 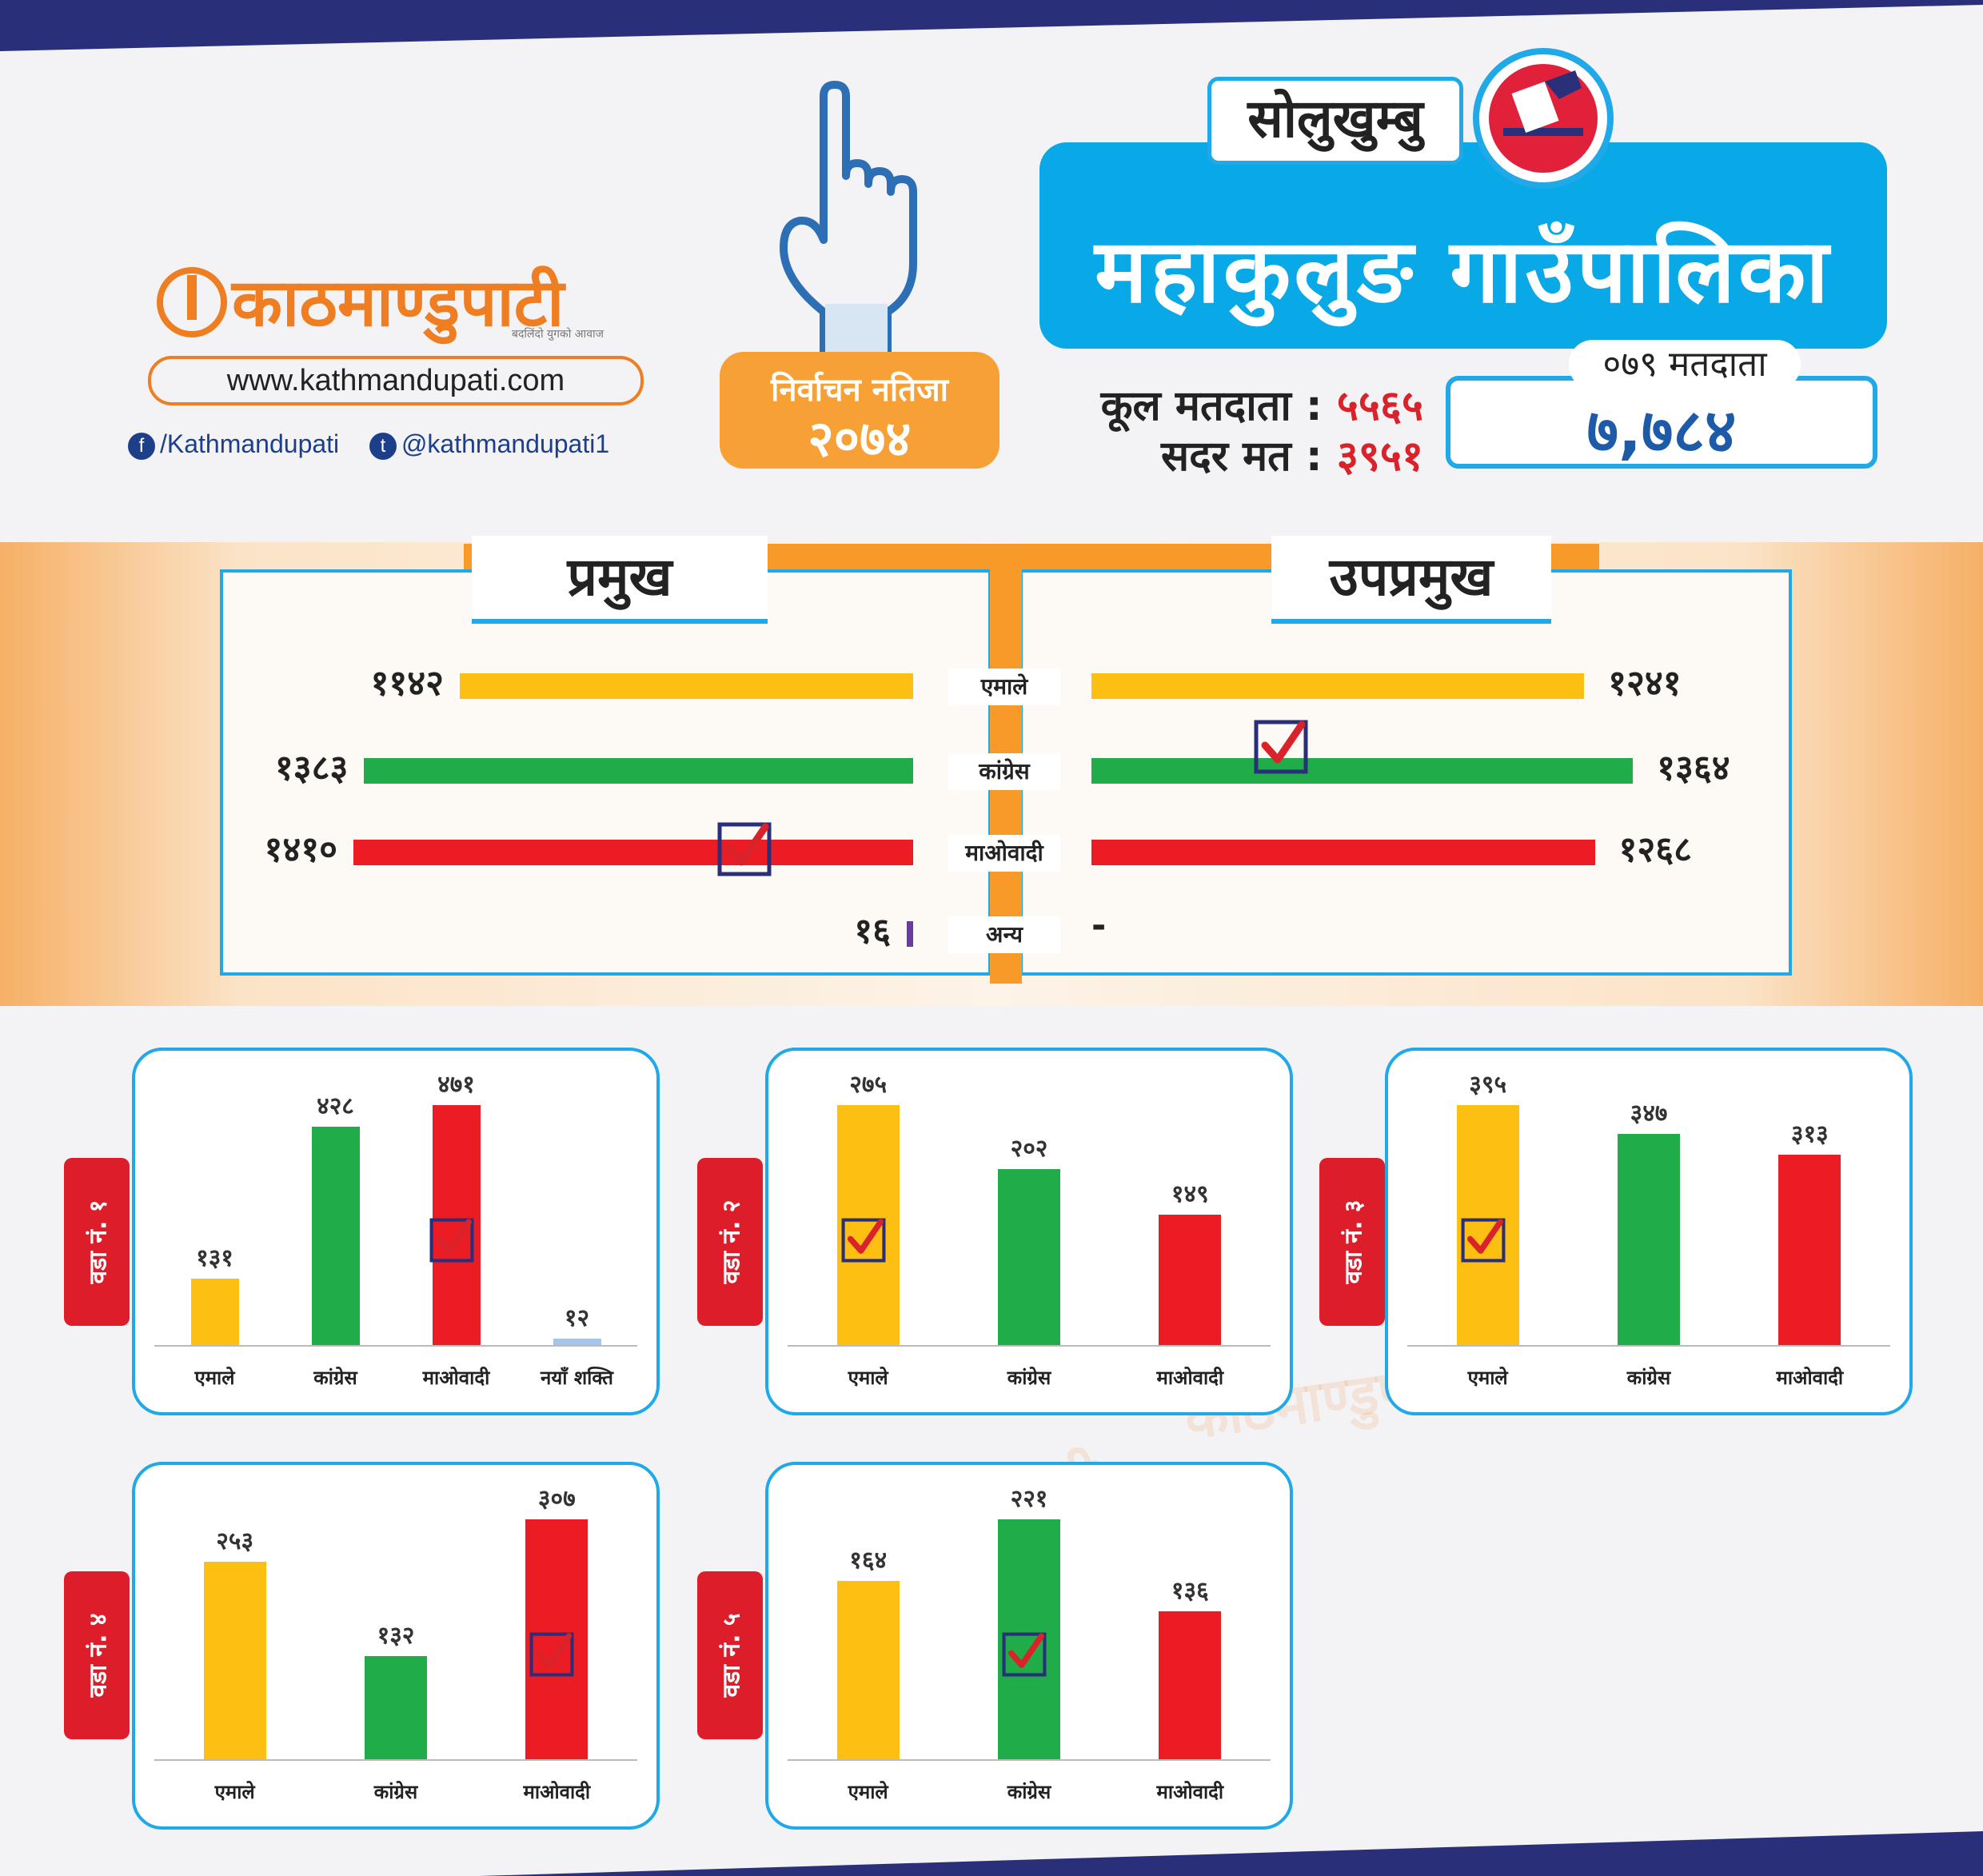 What do you see at coordinates (407, 683) in the screenshot?
I see `mayor-value: ११४२` at bounding box center [407, 683].